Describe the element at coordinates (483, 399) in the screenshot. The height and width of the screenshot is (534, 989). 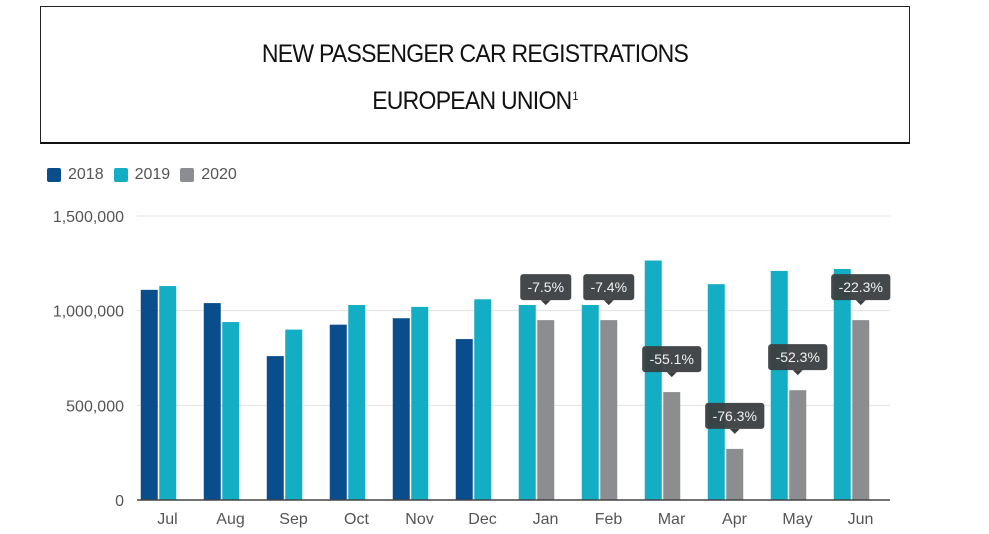
I see `bar-dec-2019` at that location.